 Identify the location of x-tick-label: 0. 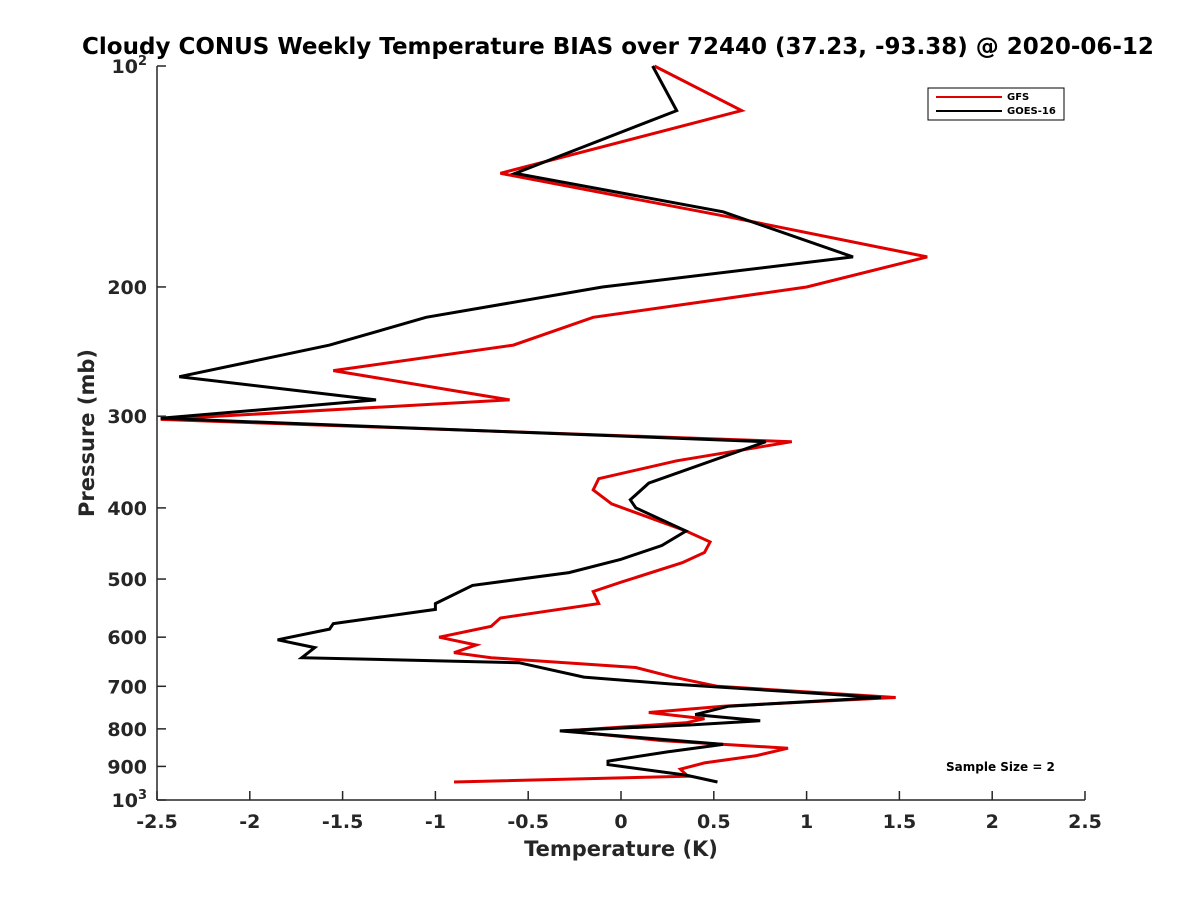
(620, 822).